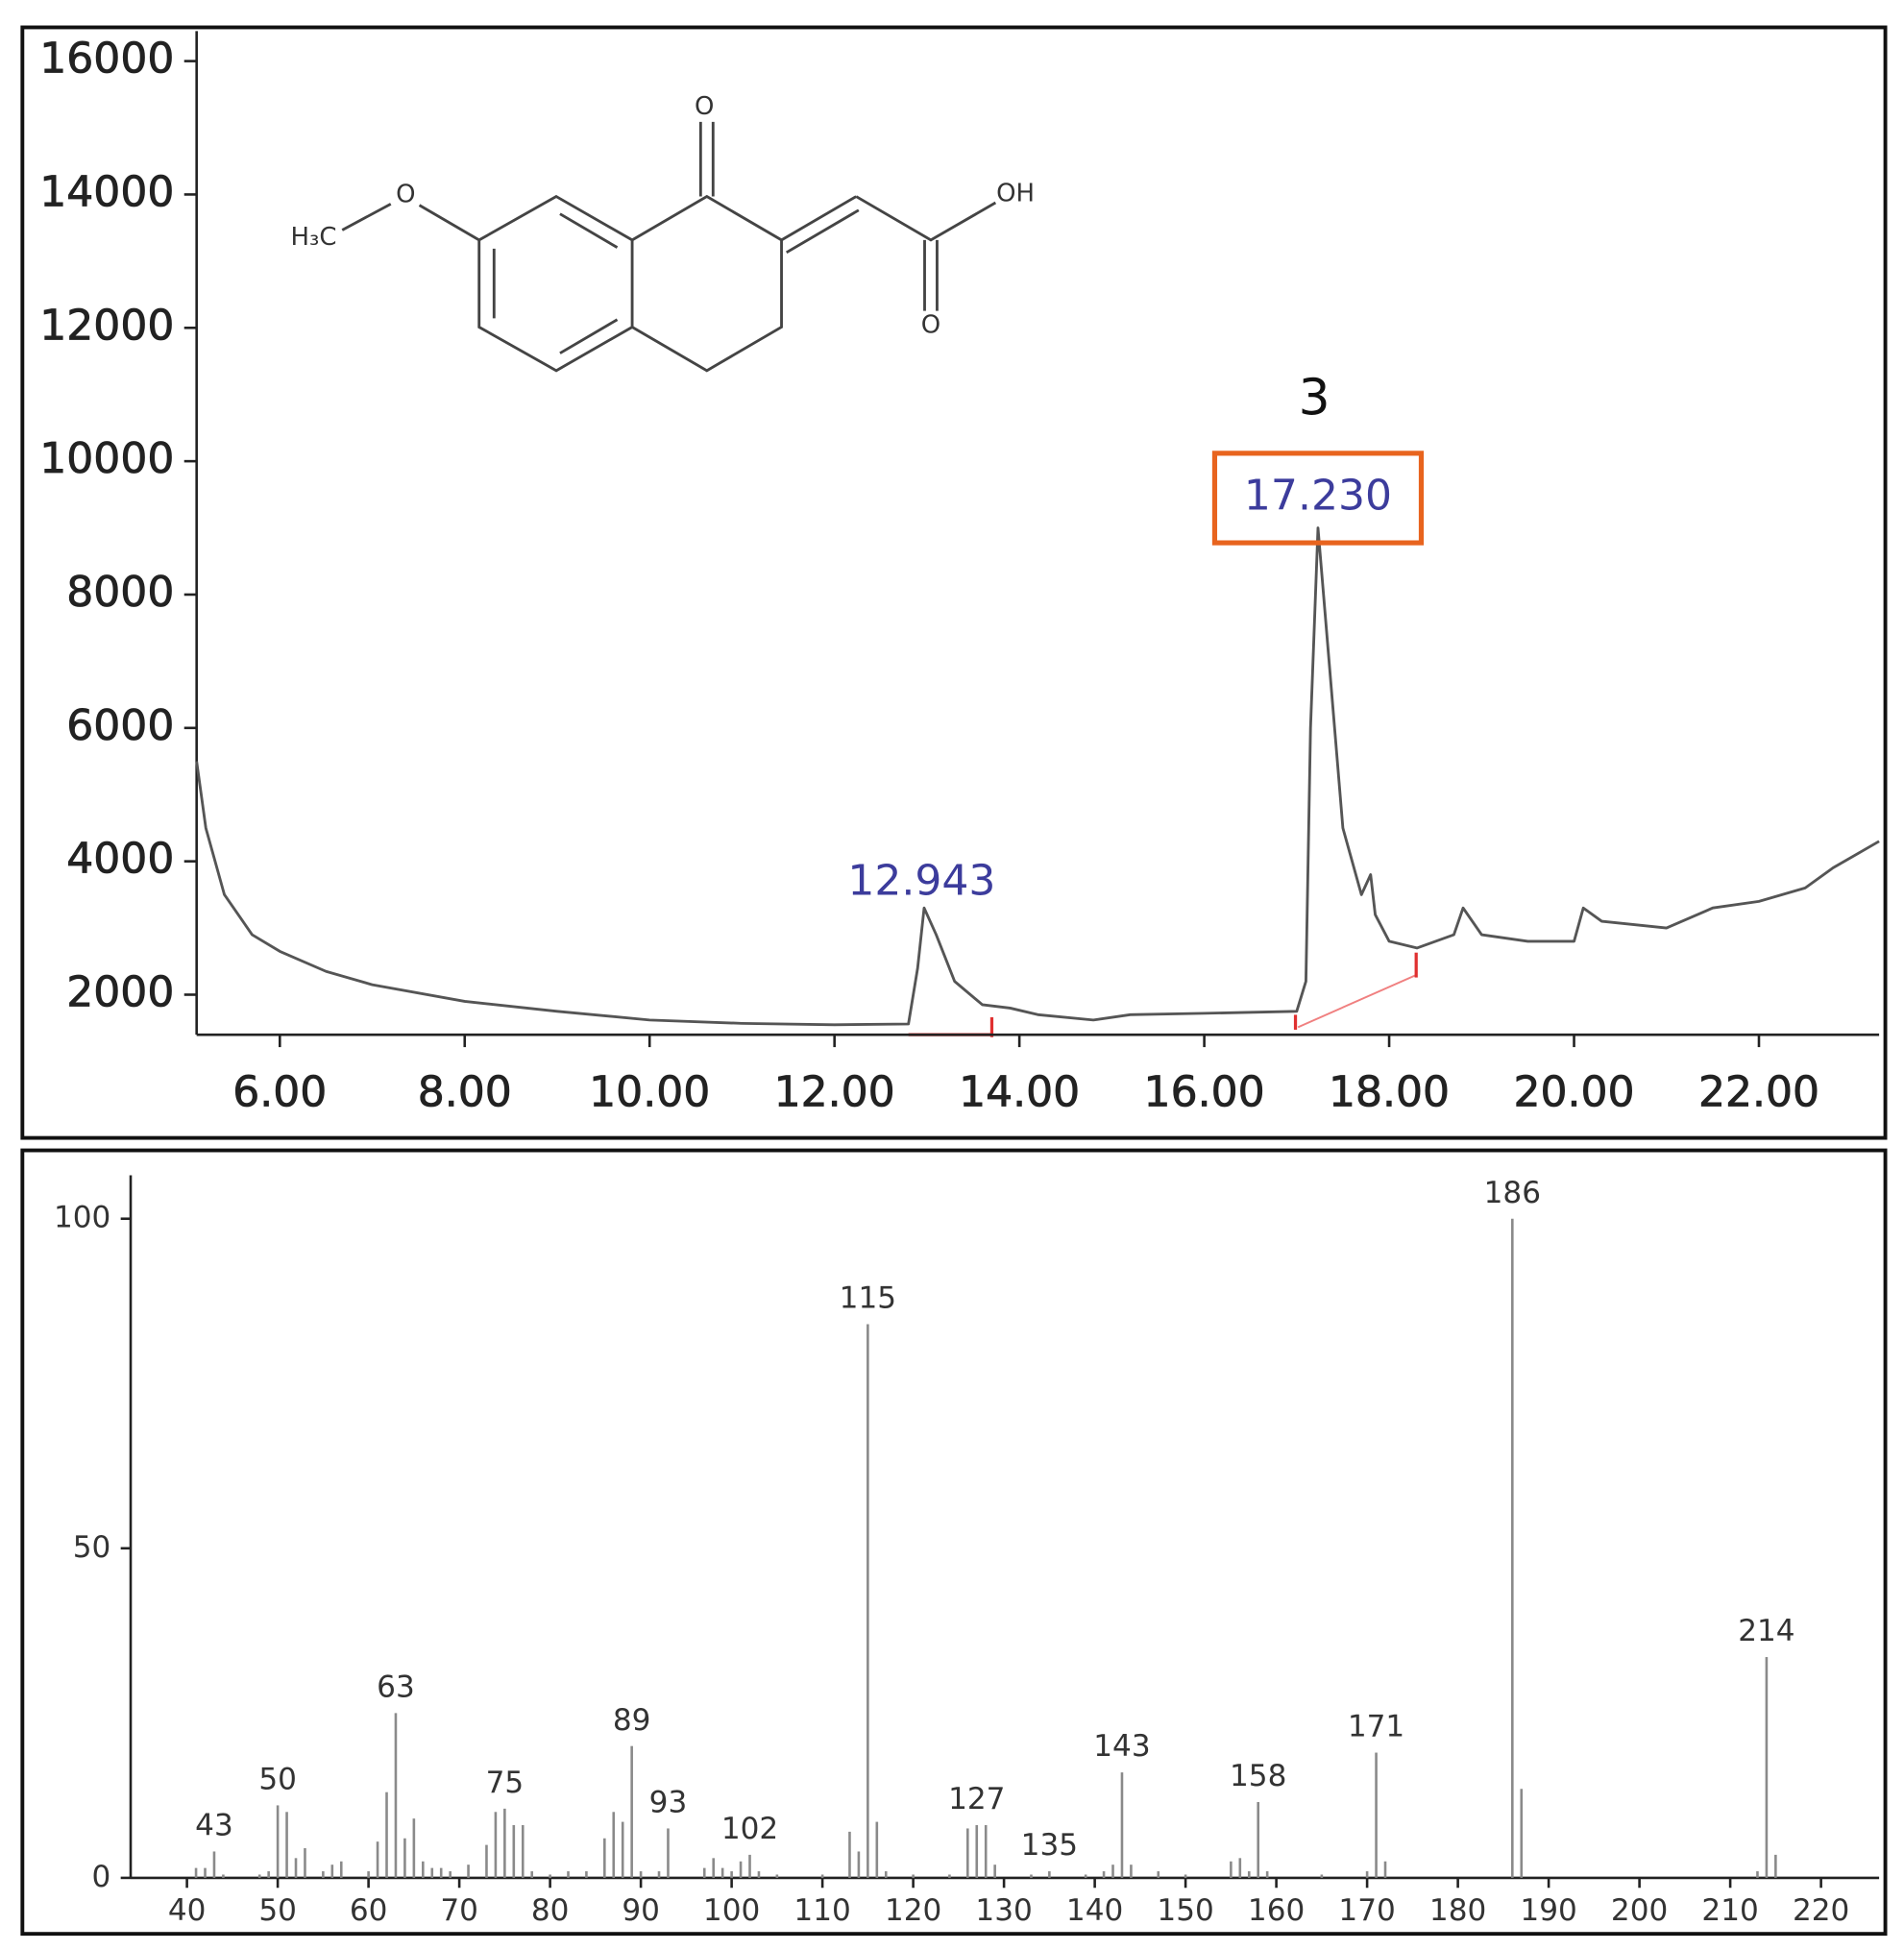  I want to click on atom-label: OH, so click(1016, 193).